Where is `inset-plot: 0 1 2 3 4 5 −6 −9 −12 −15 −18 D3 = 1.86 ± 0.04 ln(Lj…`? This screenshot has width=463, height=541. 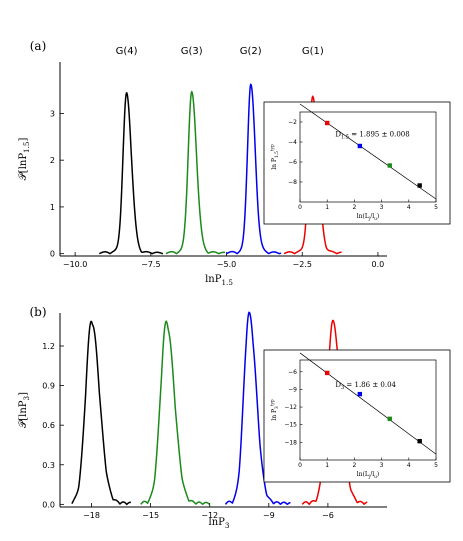 inset-plot: 0 1 2 3 4 5 −6 −9 −12 −15 −18 D3 = 1.86 ± 0.04 ln(Lj… is located at coordinates (357, 416).